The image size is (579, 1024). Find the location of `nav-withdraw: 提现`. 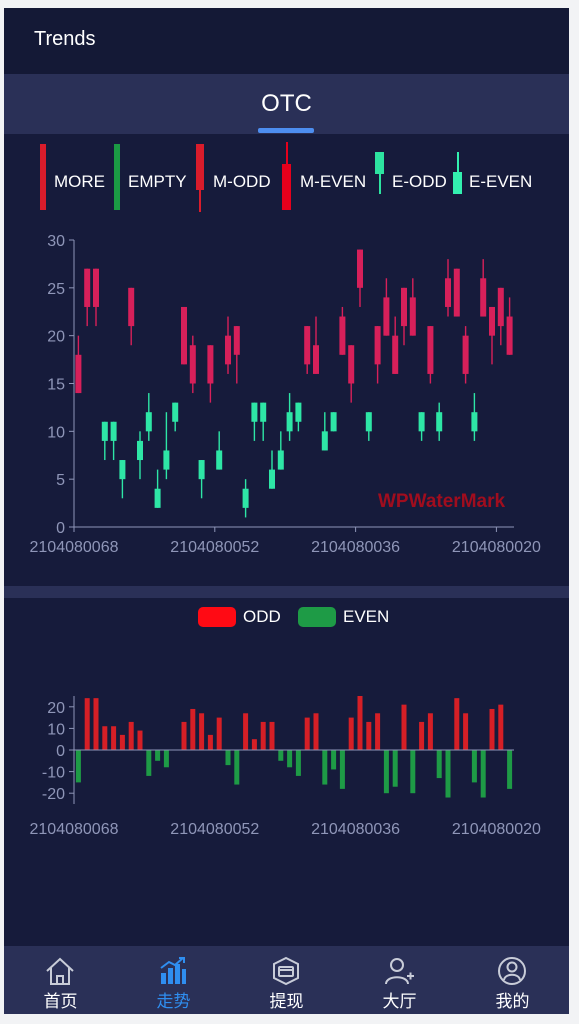

nav-withdraw: 提现 is located at coordinates (286, 980).